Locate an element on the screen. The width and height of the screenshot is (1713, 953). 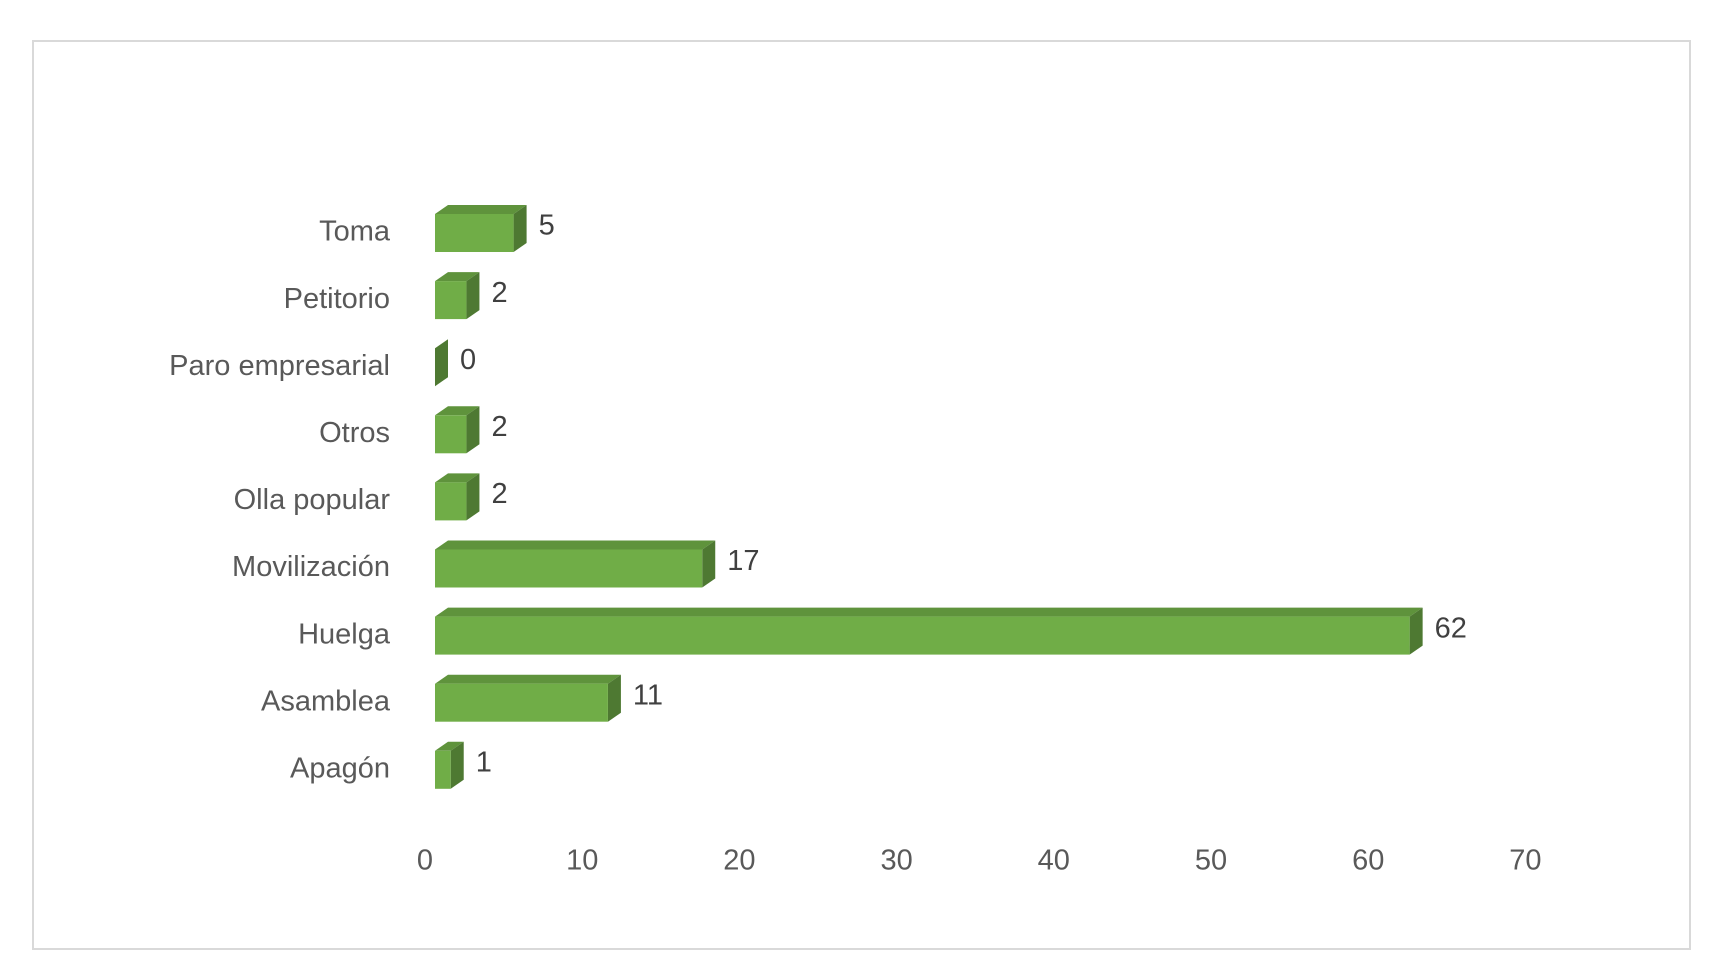
y-tick-label: Paro empresarial is located at coordinates (279, 366).